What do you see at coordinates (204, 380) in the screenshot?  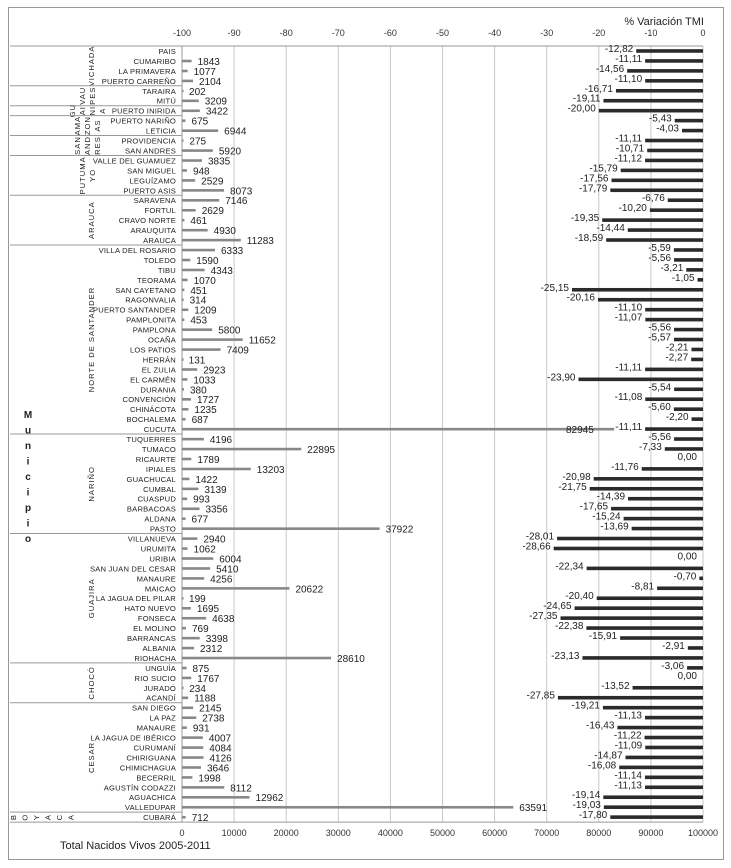 I see `births-value-label: 1033` at bounding box center [204, 380].